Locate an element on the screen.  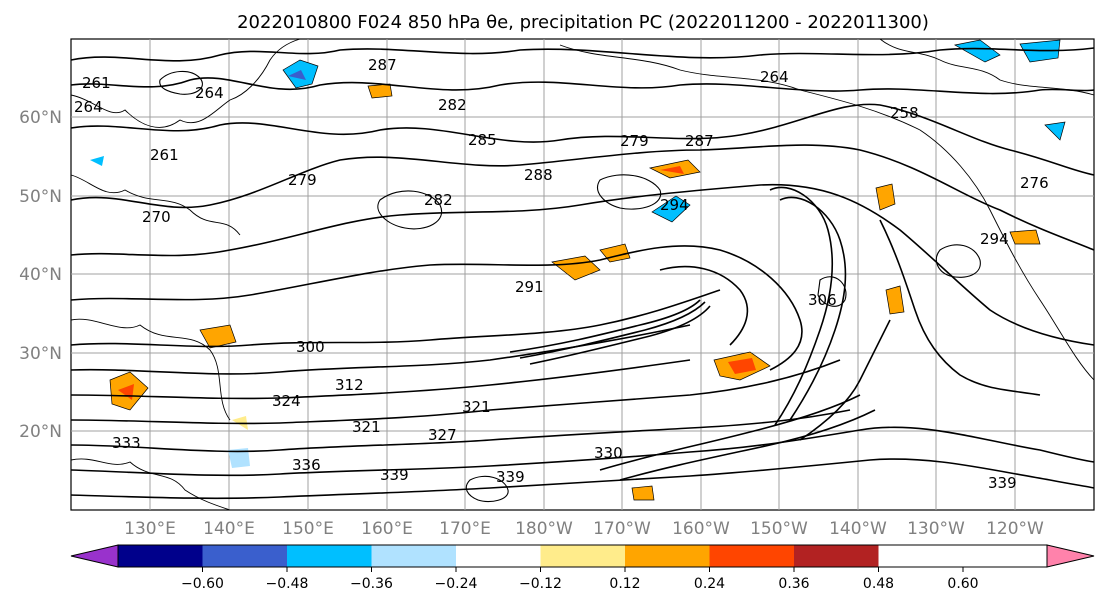
lon-label: 140°W is located at coordinates (858, 529).